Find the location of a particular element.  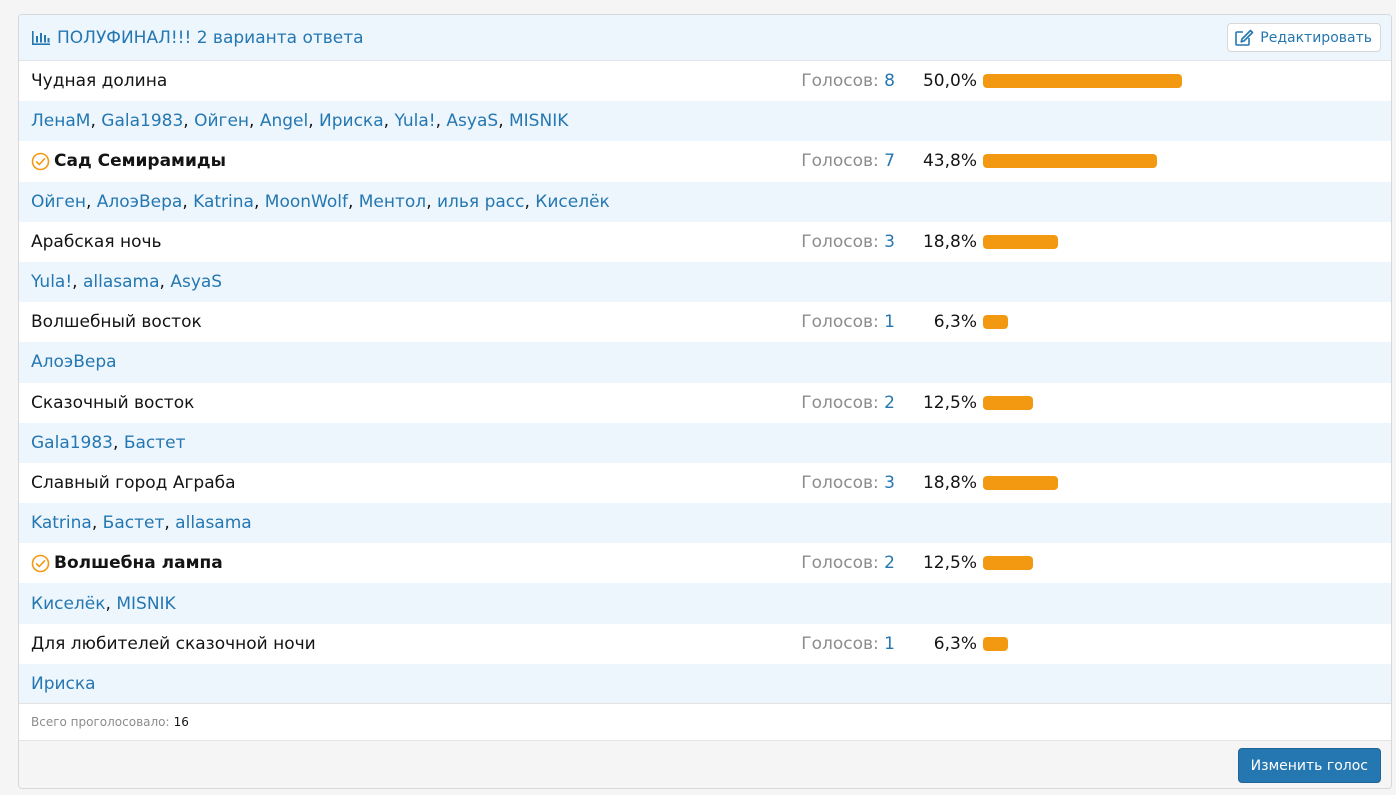

voter-link: Angel is located at coordinates (284, 121).